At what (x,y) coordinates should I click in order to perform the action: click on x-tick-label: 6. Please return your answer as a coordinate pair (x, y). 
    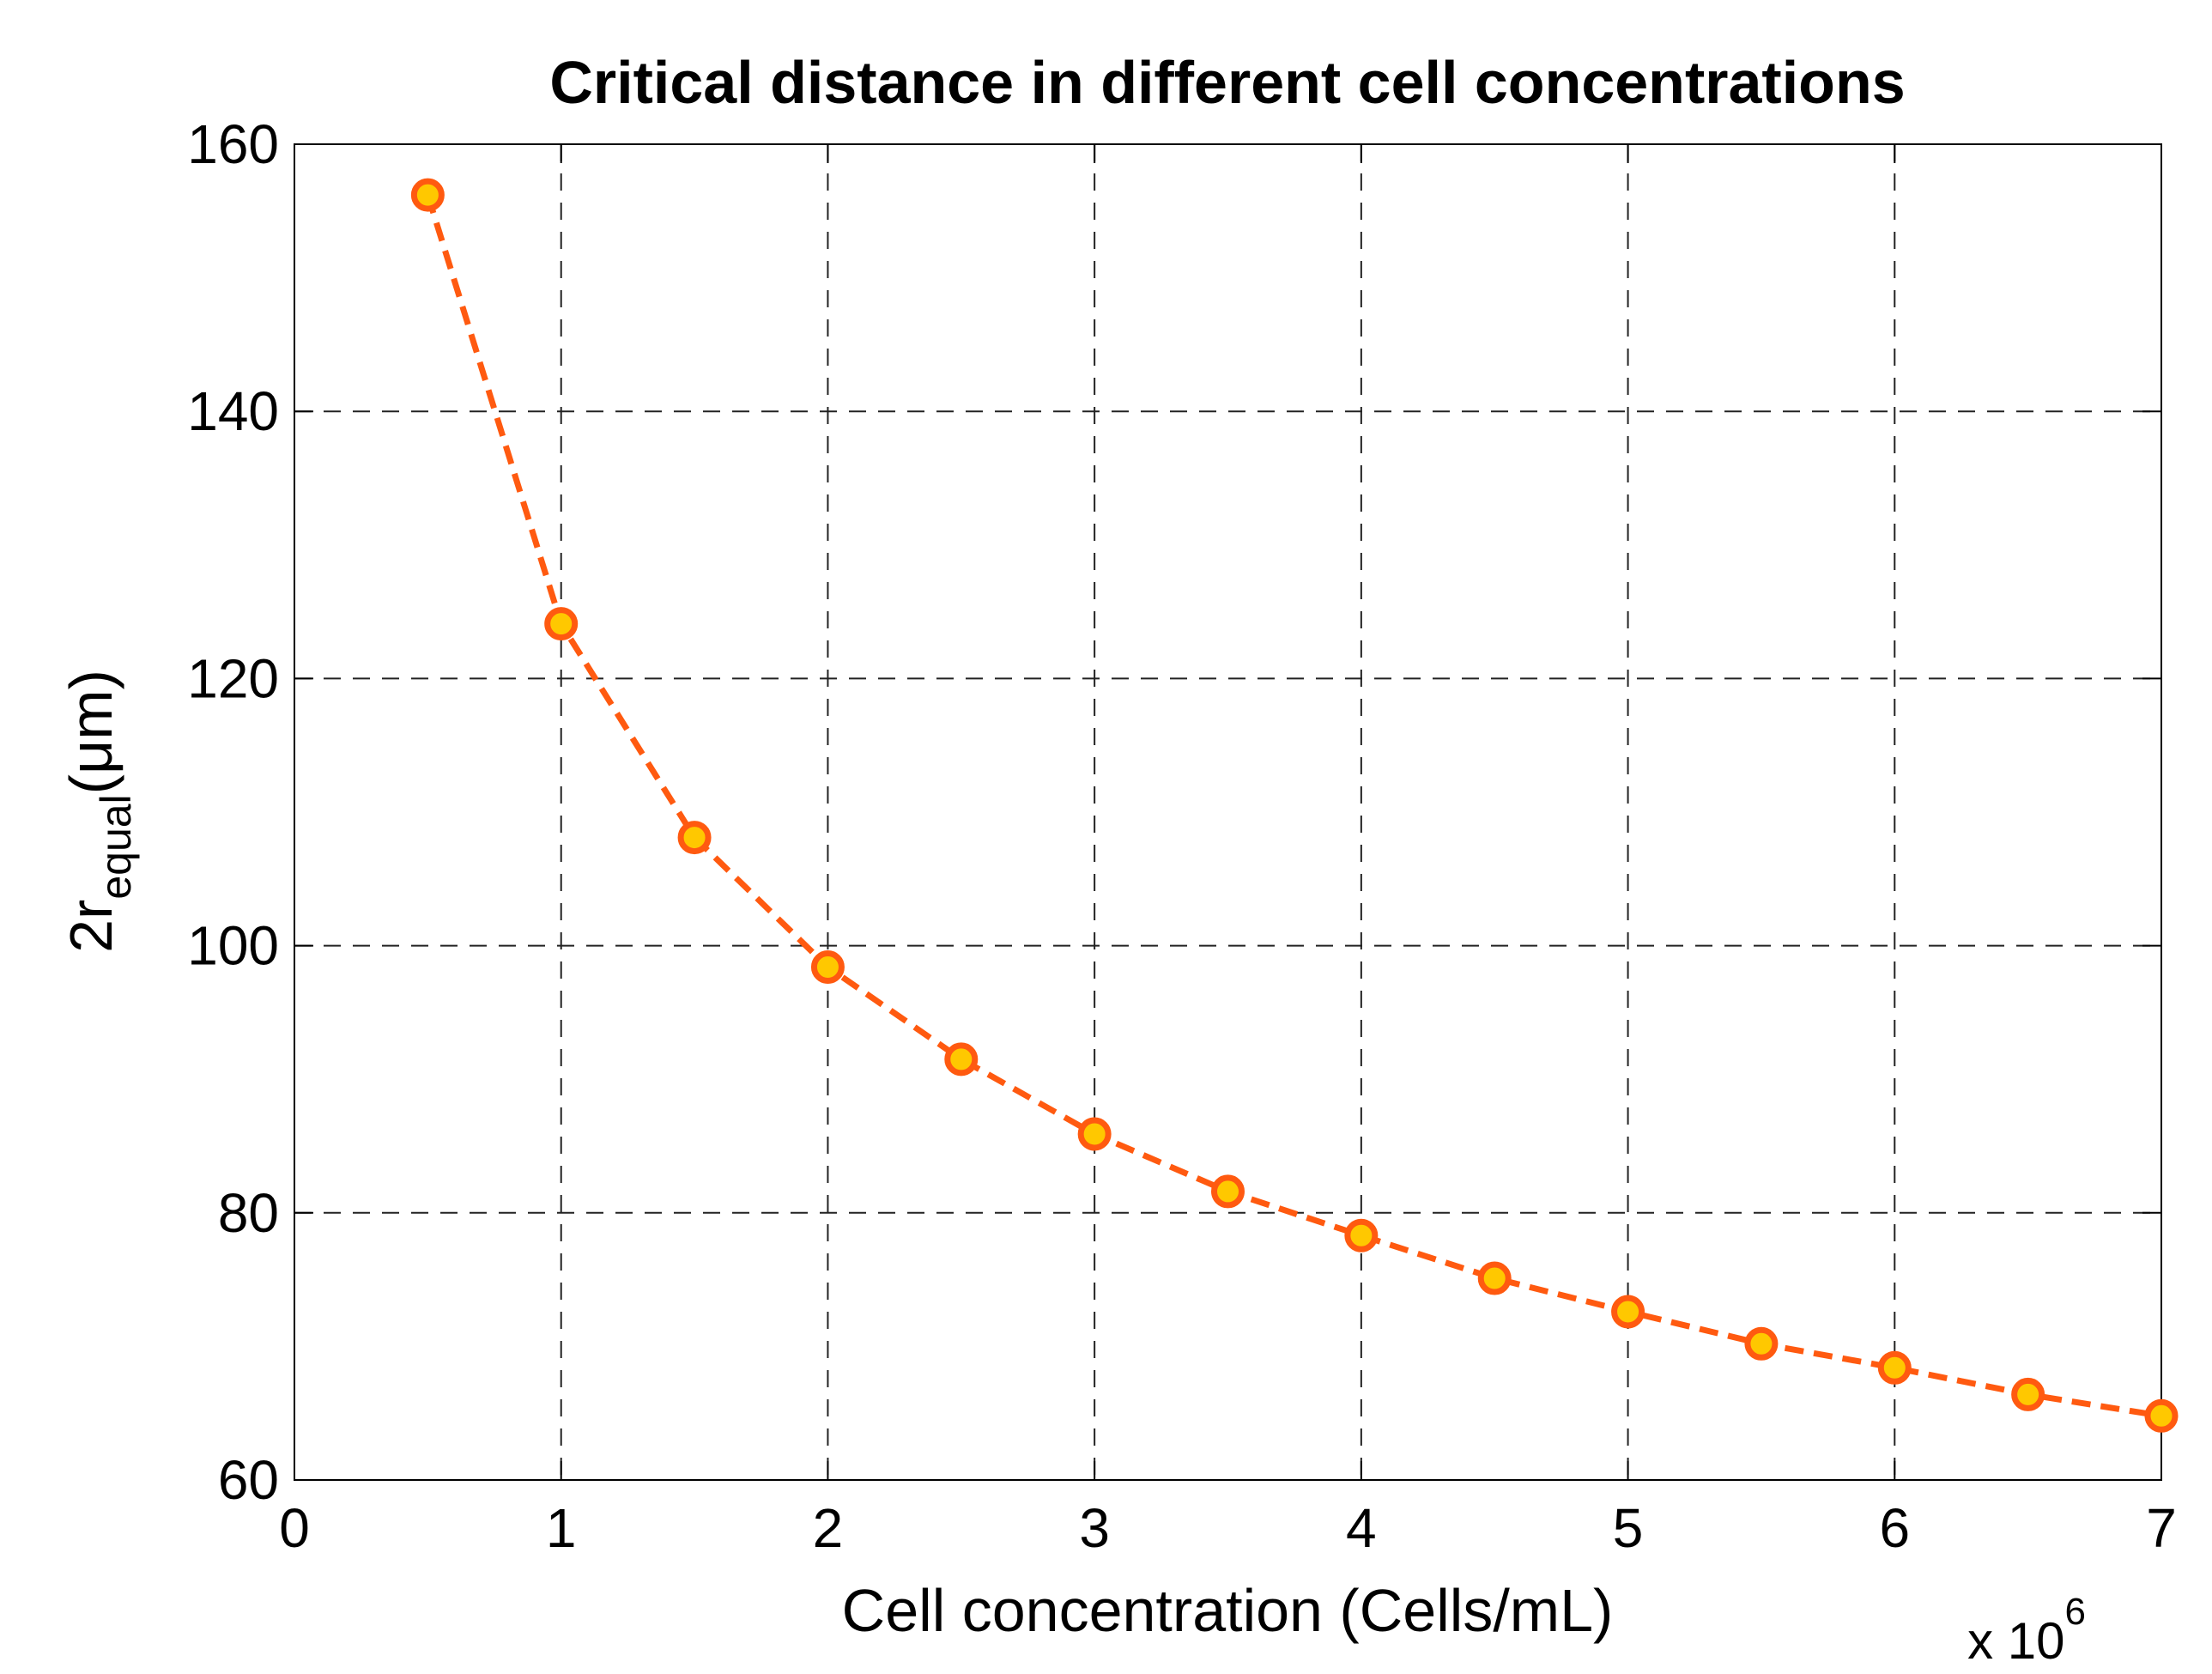
    Looking at the image, I should click on (1894, 1528).